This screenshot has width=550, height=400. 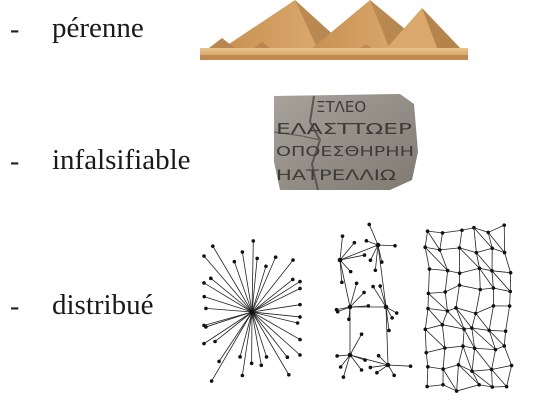 What do you see at coordinates (103, 305) in the screenshot?
I see `bullet-label-distribue: distribué` at bounding box center [103, 305].